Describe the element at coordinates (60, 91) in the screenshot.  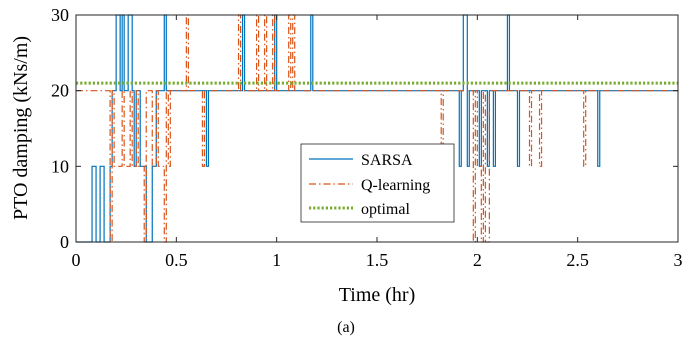
I see `y-tick-label: 20` at that location.